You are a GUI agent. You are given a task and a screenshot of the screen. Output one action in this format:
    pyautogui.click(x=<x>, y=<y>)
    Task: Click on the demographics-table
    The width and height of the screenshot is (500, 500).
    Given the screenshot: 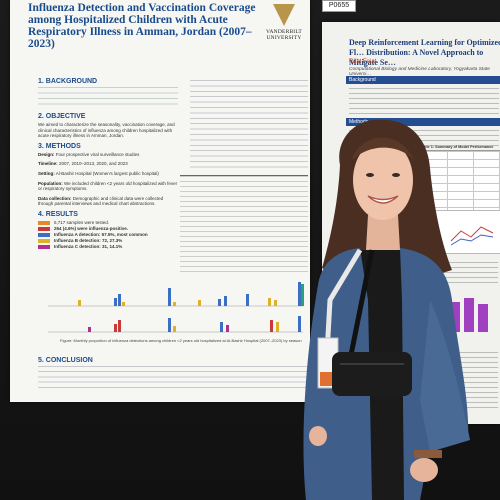 What is the action you would take?
    pyautogui.click(x=244, y=228)
    